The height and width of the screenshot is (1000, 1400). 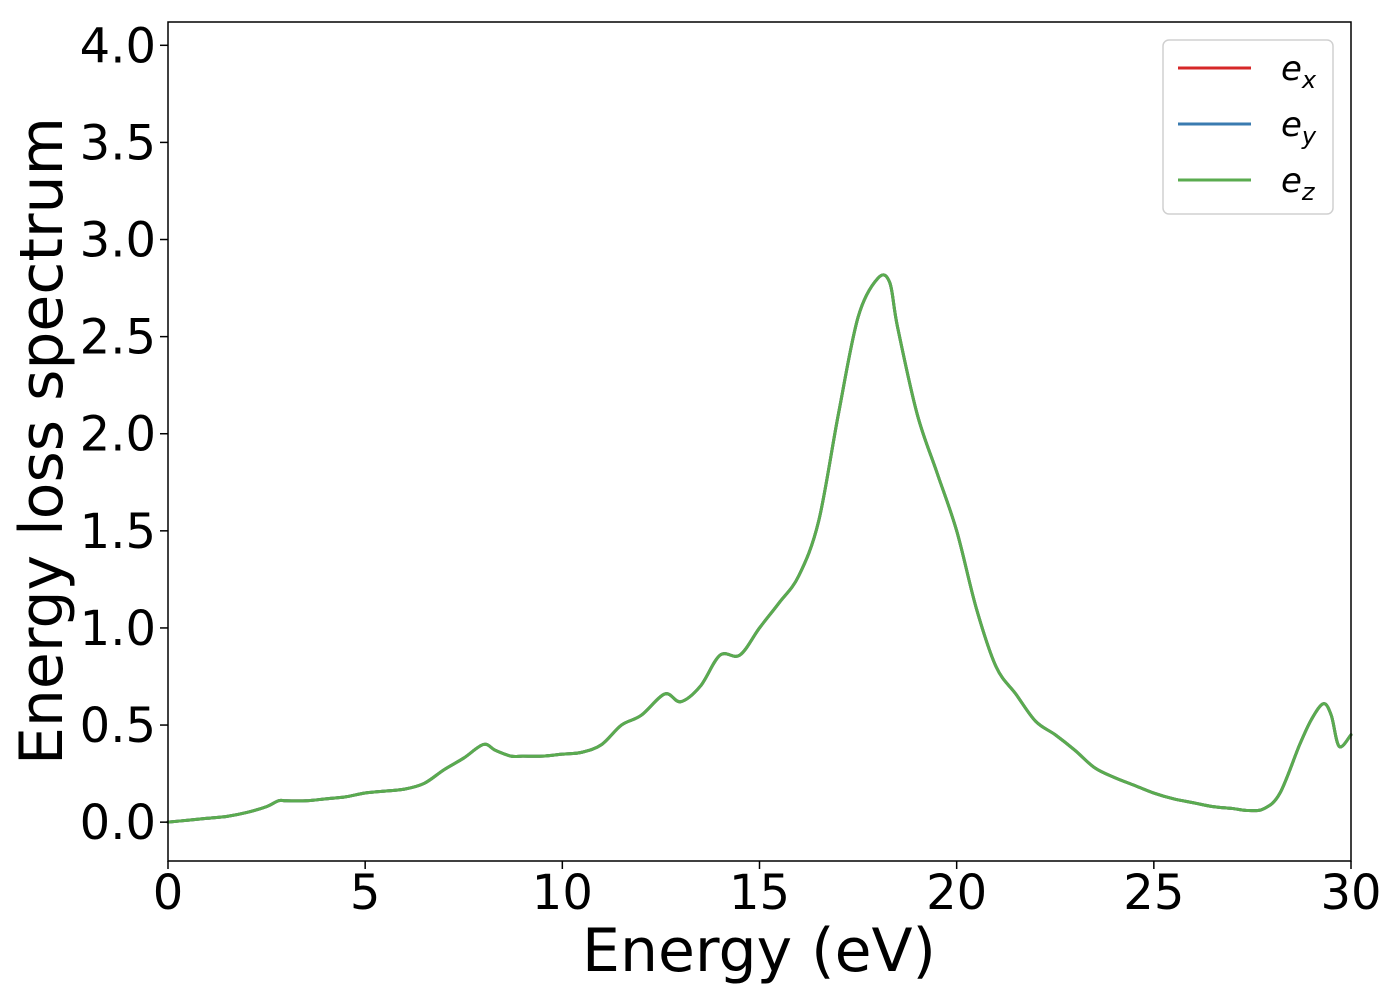 What do you see at coordinates (118, 338) in the screenshot?
I see `y-tick-label: 2.5` at bounding box center [118, 338].